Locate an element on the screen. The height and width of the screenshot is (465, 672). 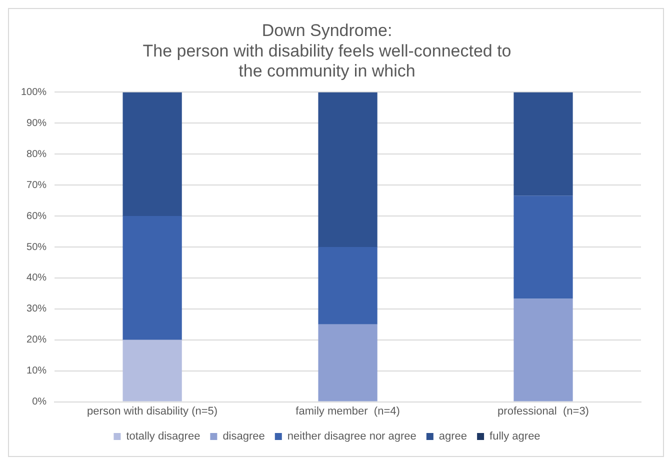
y-tick-label: 90% is located at coordinates (36, 123).